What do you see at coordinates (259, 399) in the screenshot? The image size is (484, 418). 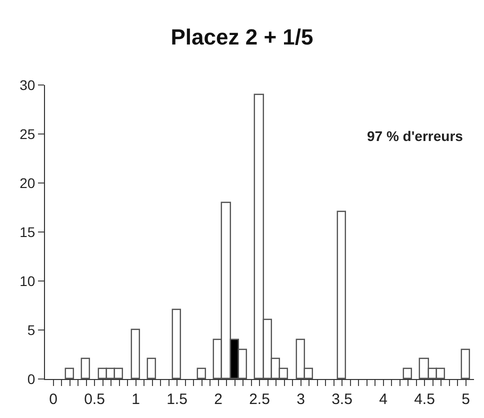 I see `x-tick-label: 2.5` at bounding box center [259, 399].